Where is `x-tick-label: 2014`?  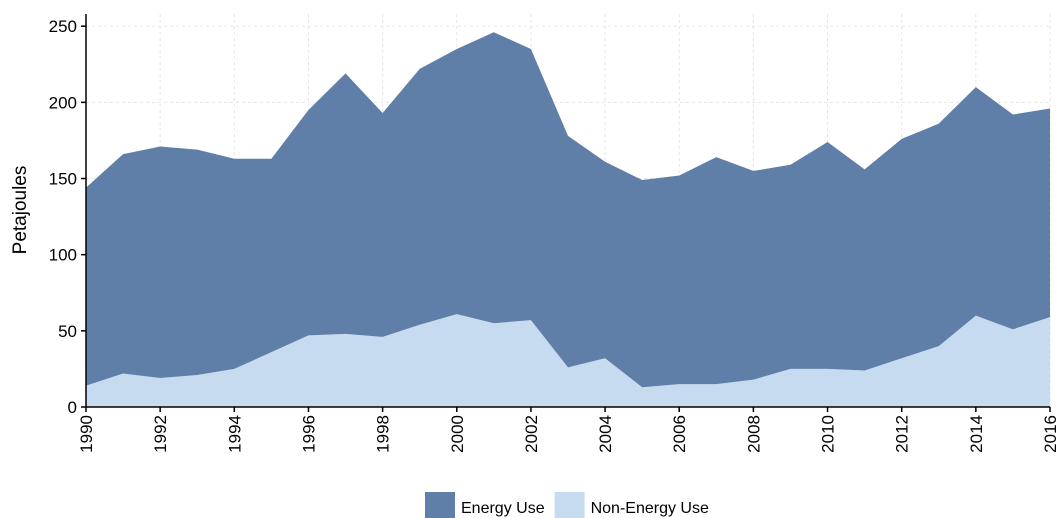
x-tick-label: 2014 is located at coordinates (976, 434).